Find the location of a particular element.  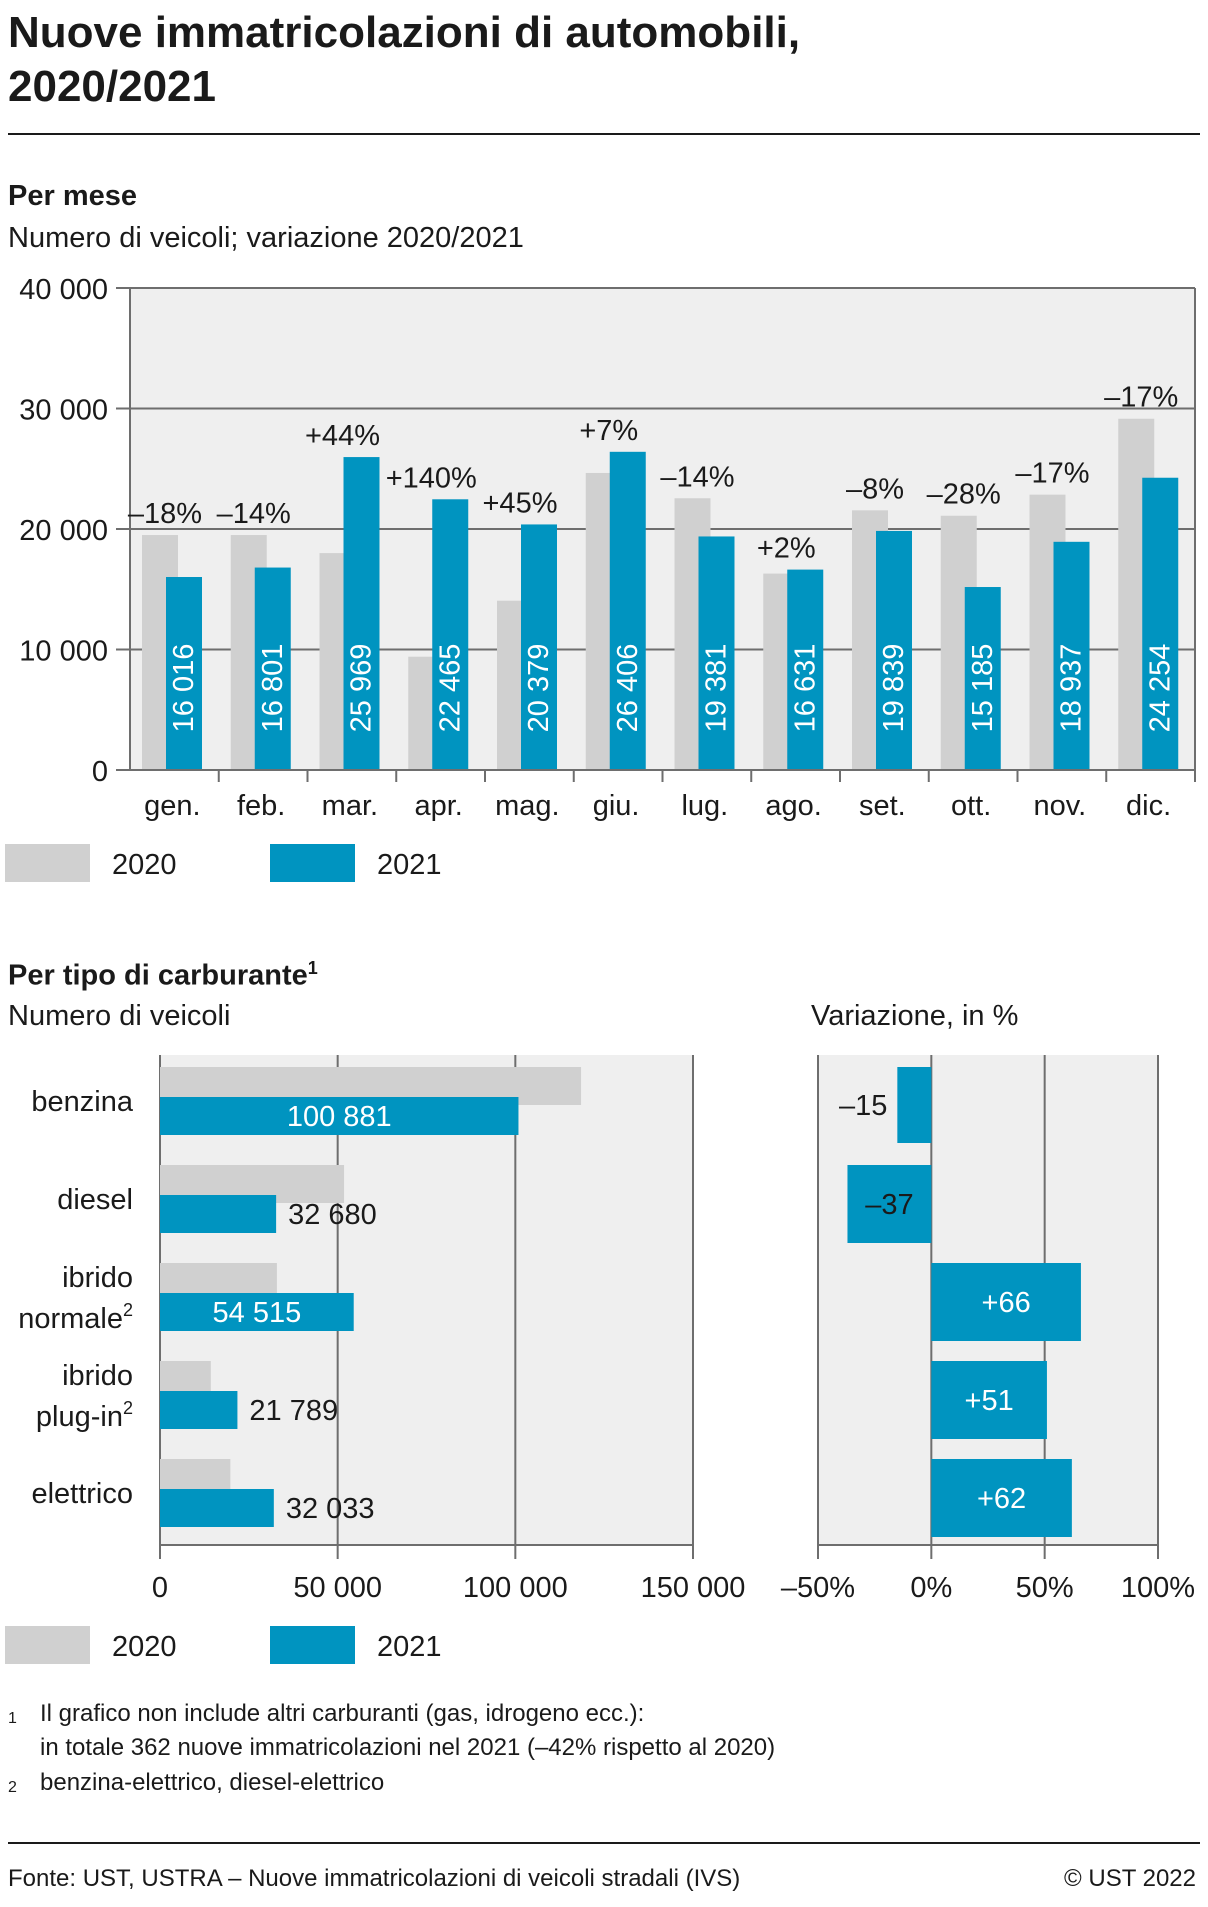

month-group: 20 379 +45% mag. is located at coordinates (529, 654).